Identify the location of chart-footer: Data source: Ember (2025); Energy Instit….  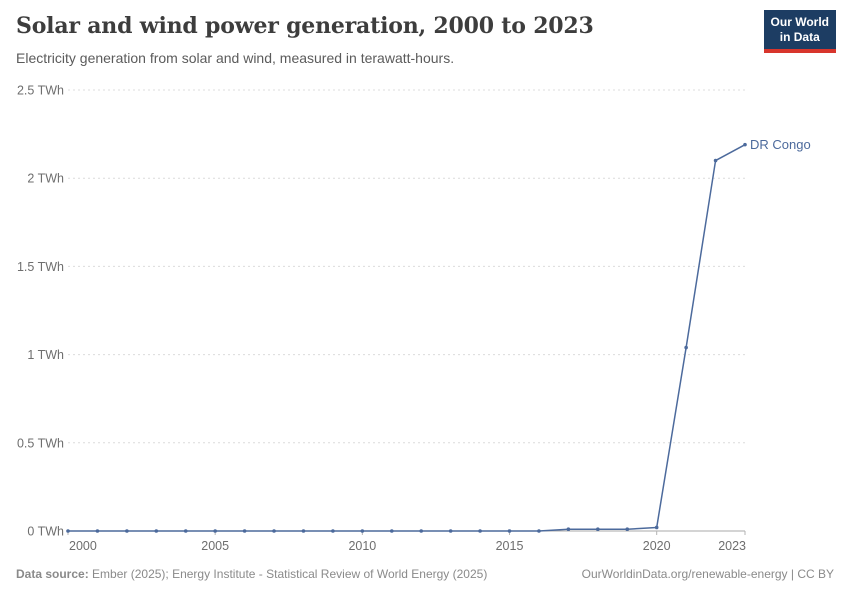
(425, 574).